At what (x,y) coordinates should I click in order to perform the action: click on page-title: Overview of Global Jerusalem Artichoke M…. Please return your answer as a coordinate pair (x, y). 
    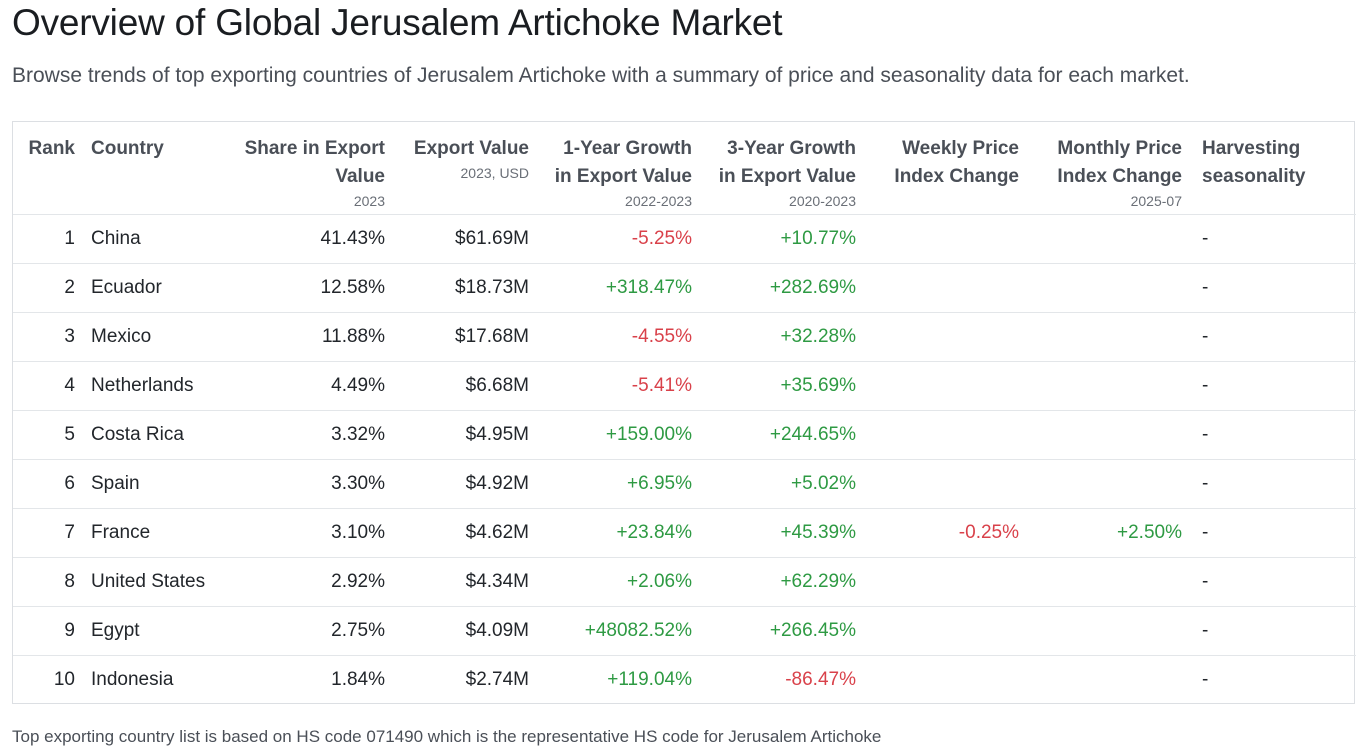
    Looking at the image, I should click on (397, 22).